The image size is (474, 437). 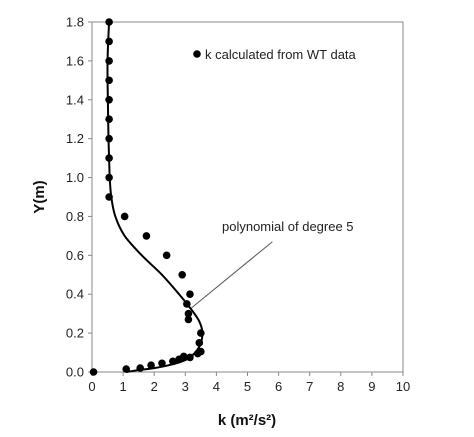 I want to click on x-tick-label: 1, so click(x=122, y=386).